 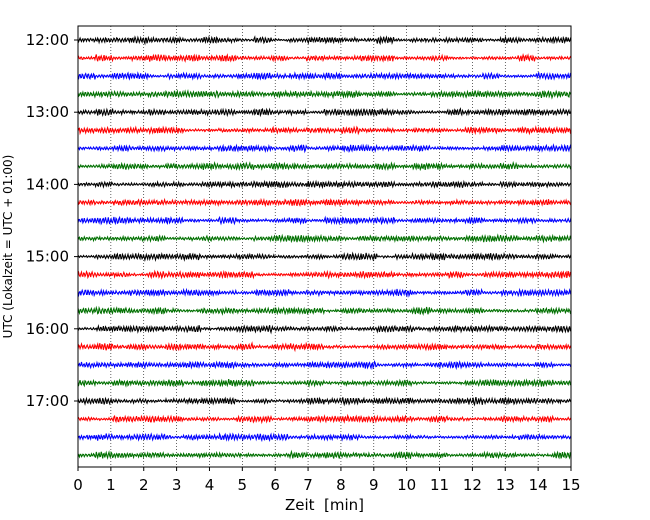 I want to click on x-tick-label: 15, so click(x=570, y=485).